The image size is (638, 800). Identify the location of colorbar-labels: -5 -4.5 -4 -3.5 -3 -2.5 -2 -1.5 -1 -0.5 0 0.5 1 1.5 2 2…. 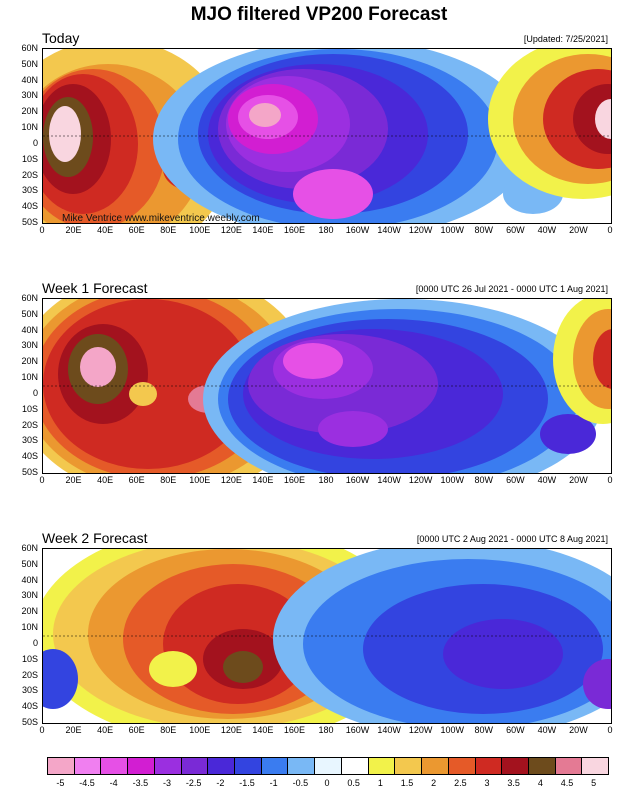
(327, 785).